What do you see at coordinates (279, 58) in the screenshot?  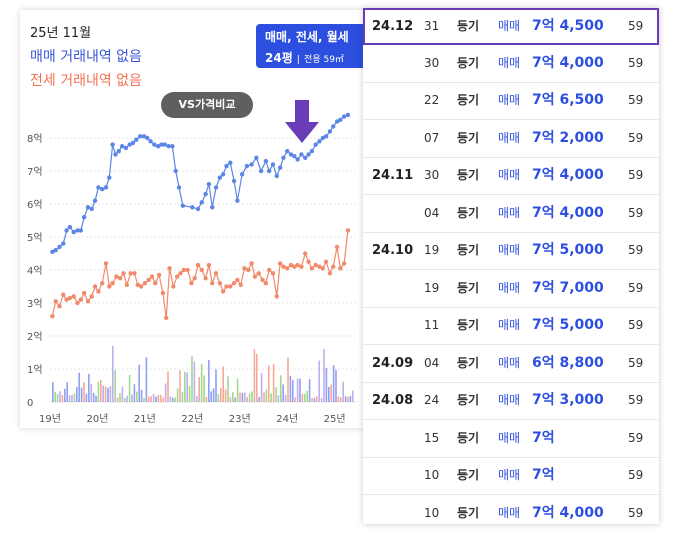 I see `filter-pyeong: 24평` at bounding box center [279, 58].